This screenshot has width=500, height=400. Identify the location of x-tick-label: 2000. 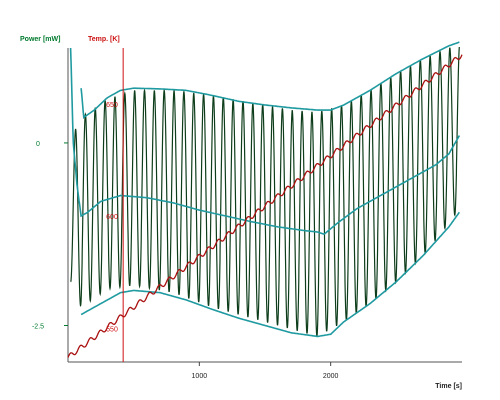
(331, 376).